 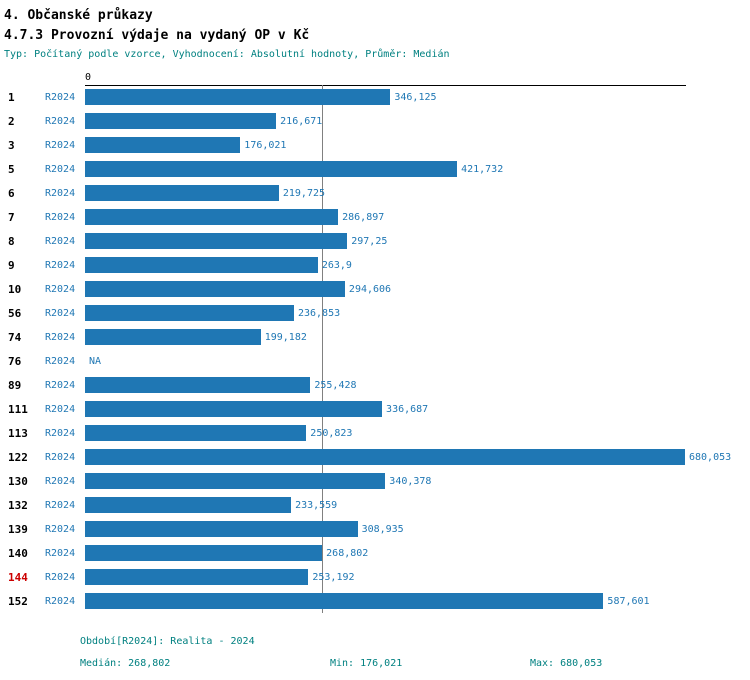 I want to click on row-number: 5, so click(x=11, y=169).